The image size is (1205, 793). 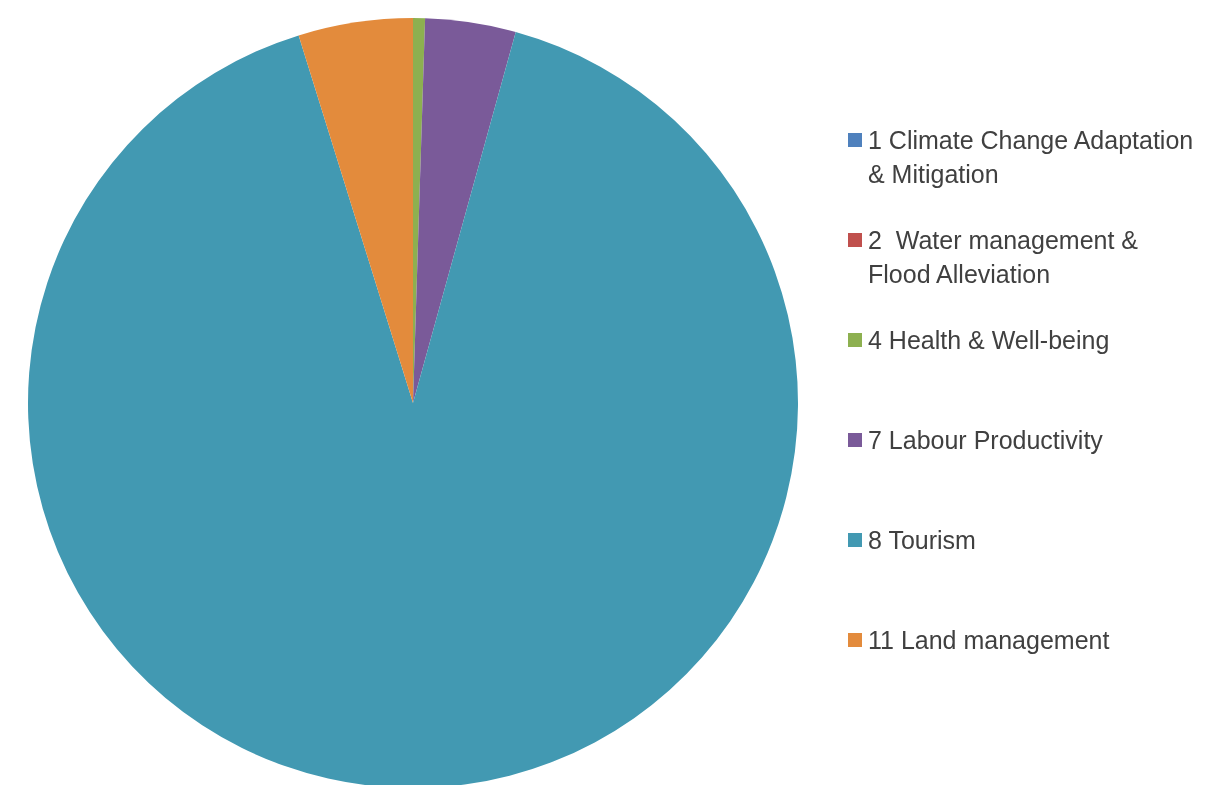 What do you see at coordinates (922, 540) in the screenshot?
I see `legend-label: 8 Tourism` at bounding box center [922, 540].